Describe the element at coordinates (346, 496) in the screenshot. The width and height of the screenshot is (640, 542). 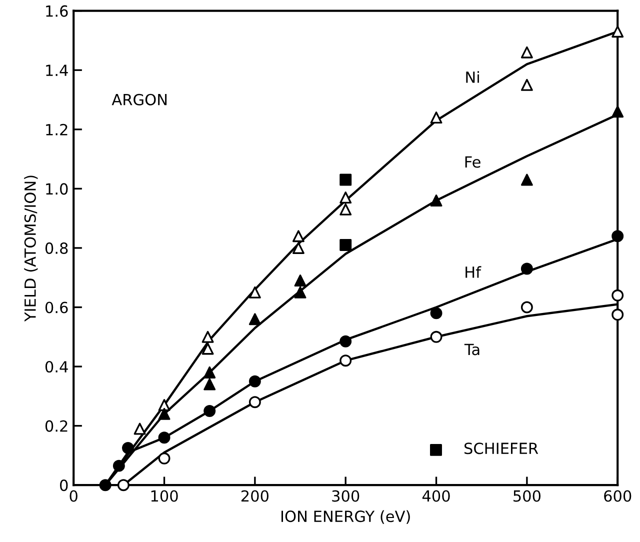
I see `x-tick-label: 300` at that location.